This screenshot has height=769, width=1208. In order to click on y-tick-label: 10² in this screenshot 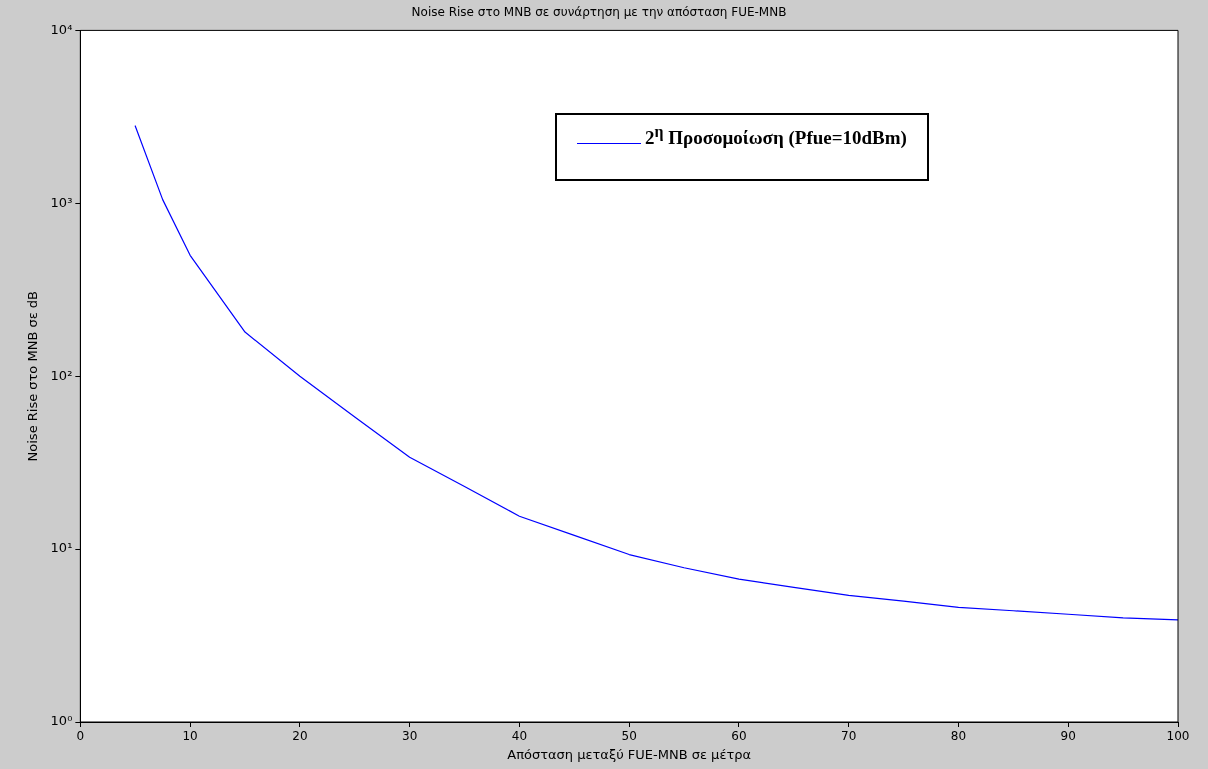, I will do `click(61, 375)`.